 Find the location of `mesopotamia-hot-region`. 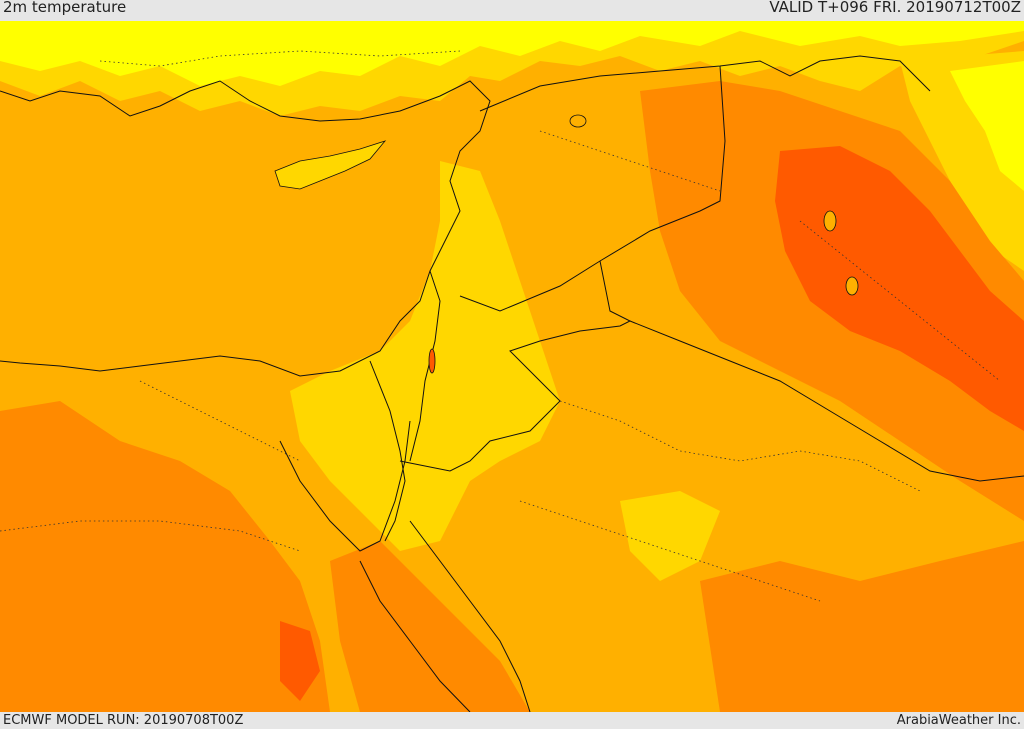

mesopotamia-hot-region is located at coordinates (899, 288).